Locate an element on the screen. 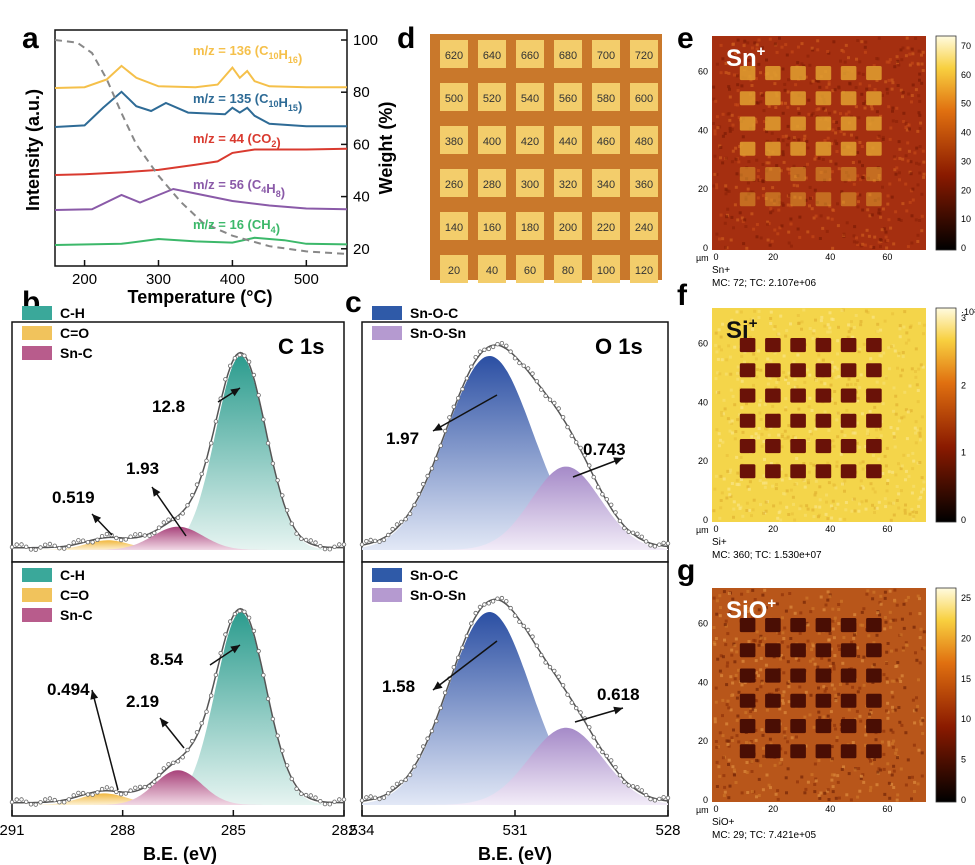  y-tick: 40 is located at coordinates (703, 402).